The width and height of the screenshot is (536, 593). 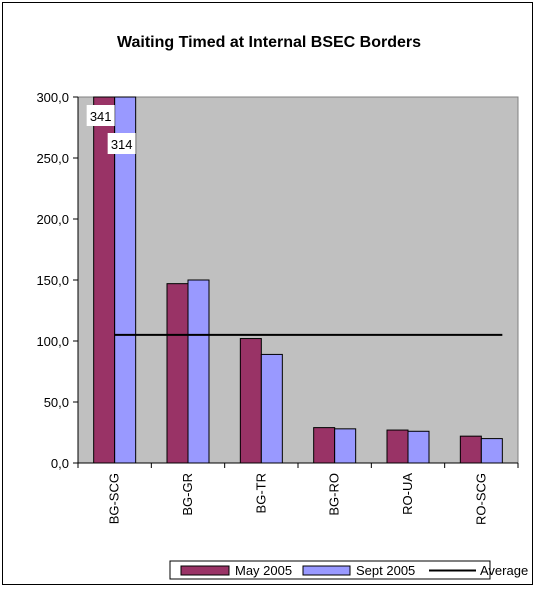 I want to click on y-tick-label-300: 300,0, so click(x=52, y=97).